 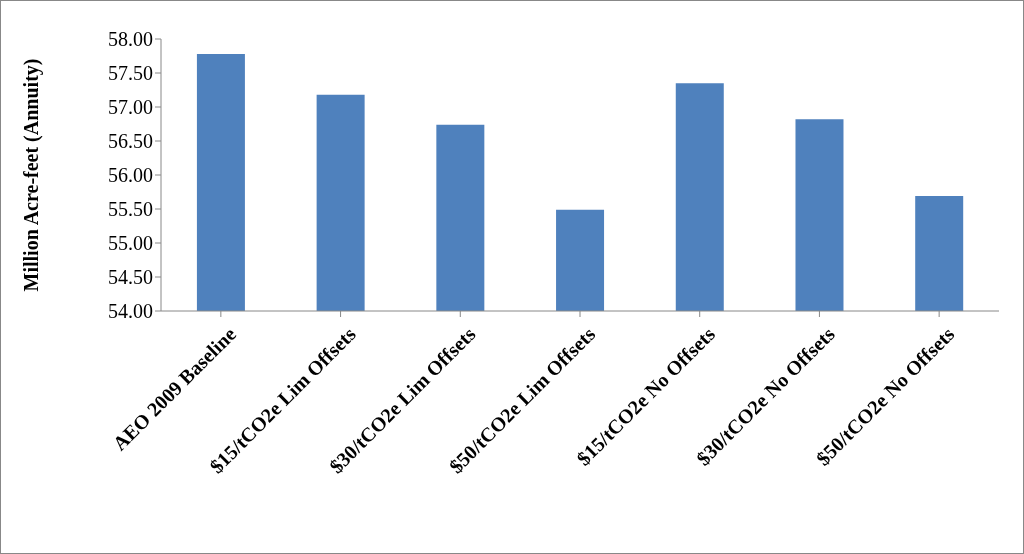 I want to click on y-tick-label: 55.00, so click(x=130, y=243).